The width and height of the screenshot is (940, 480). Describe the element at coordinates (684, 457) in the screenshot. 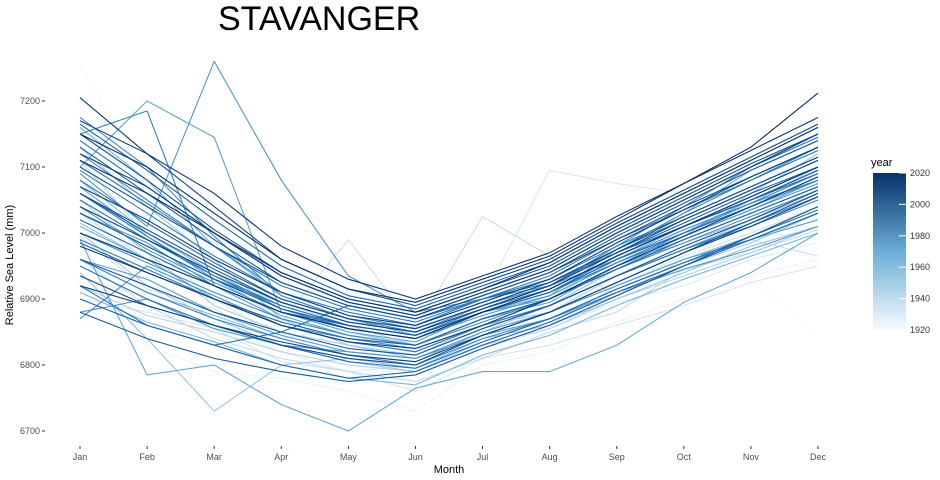

I see `x-tick-label: Oct` at that location.